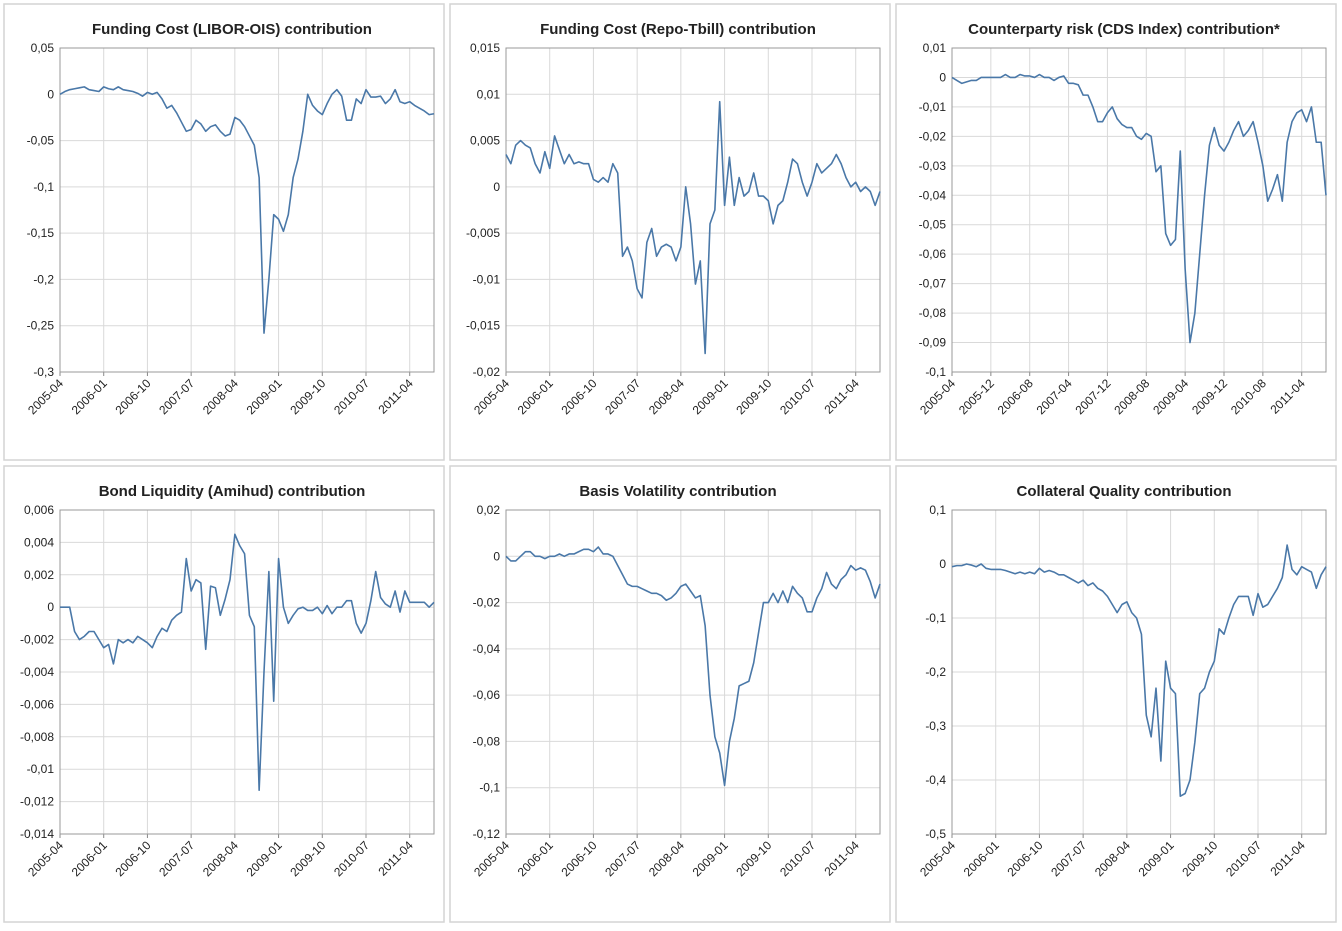 This screenshot has width=1342, height=931. What do you see at coordinates (933, 166) in the screenshot?
I see `y-tick-label: -0,03` at bounding box center [933, 166].